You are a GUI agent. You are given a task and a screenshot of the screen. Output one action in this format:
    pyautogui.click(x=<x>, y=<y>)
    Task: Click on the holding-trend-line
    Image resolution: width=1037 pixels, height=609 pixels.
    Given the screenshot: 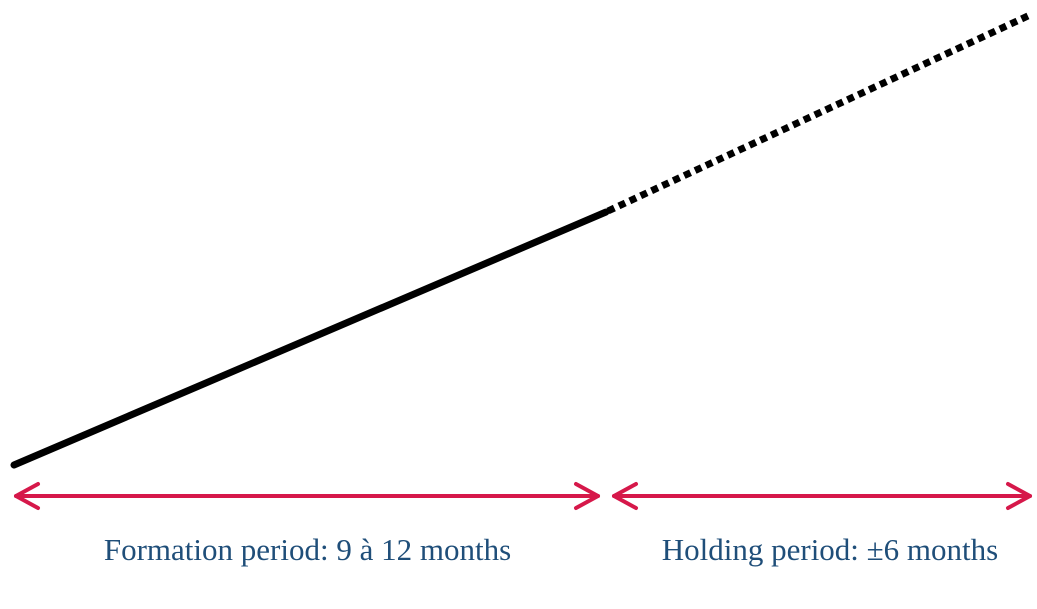 What is the action you would take?
    pyautogui.click(x=819, y=113)
    